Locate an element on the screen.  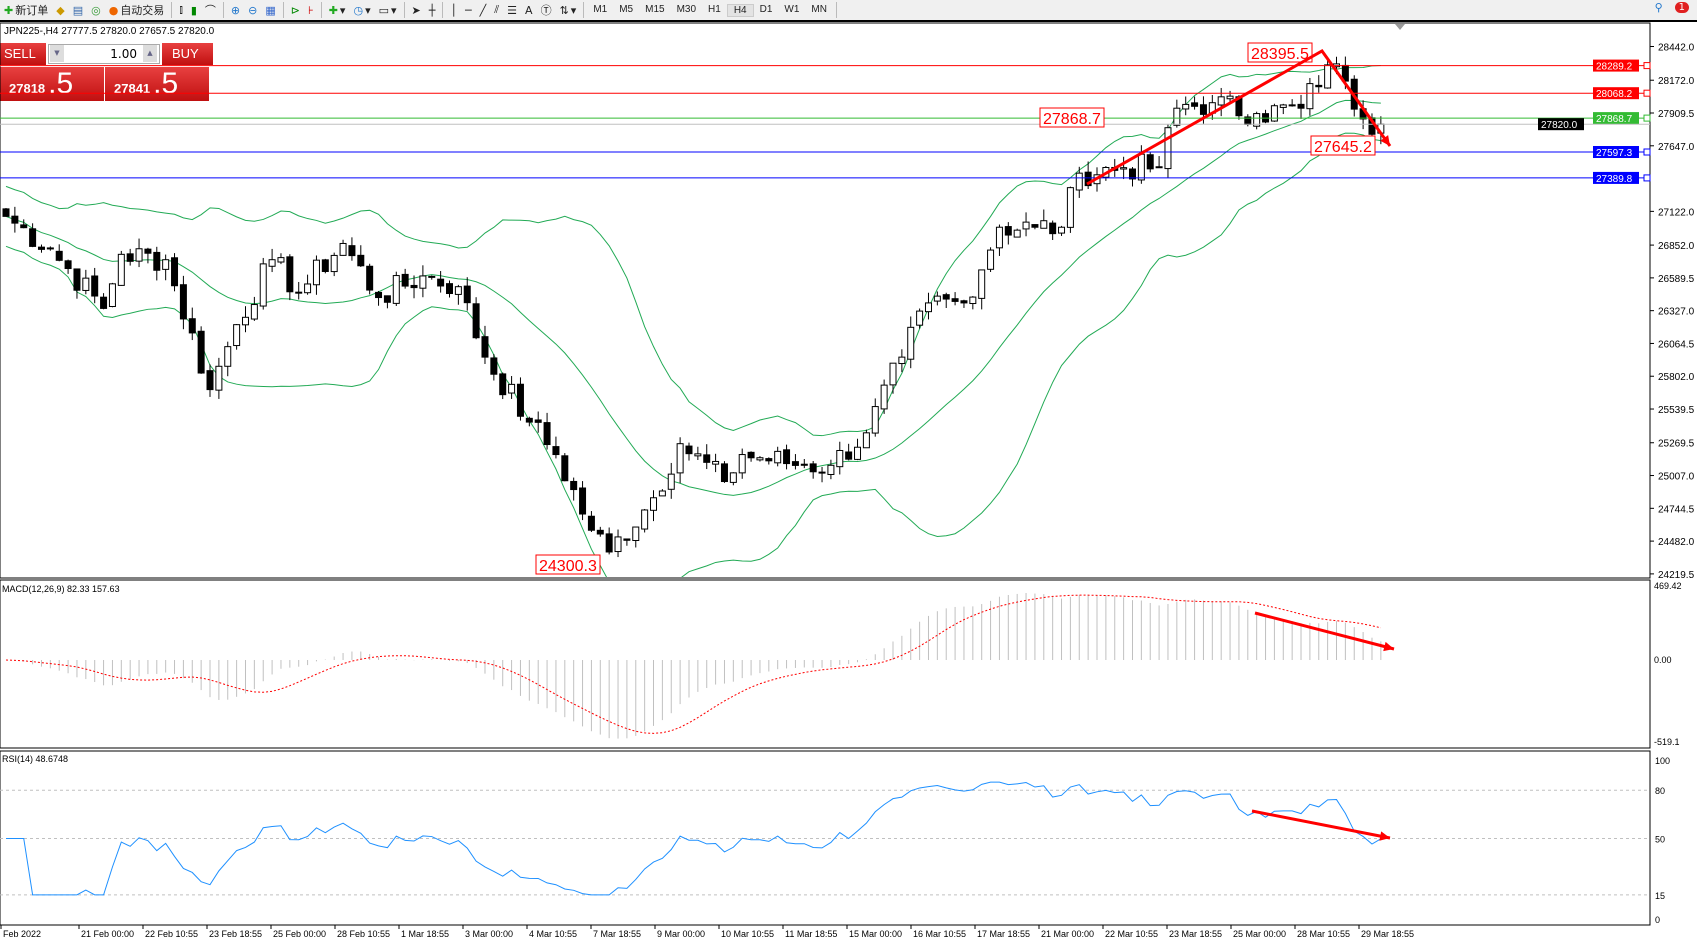
horizontal-line-button: ─ is located at coordinates (468, 10).